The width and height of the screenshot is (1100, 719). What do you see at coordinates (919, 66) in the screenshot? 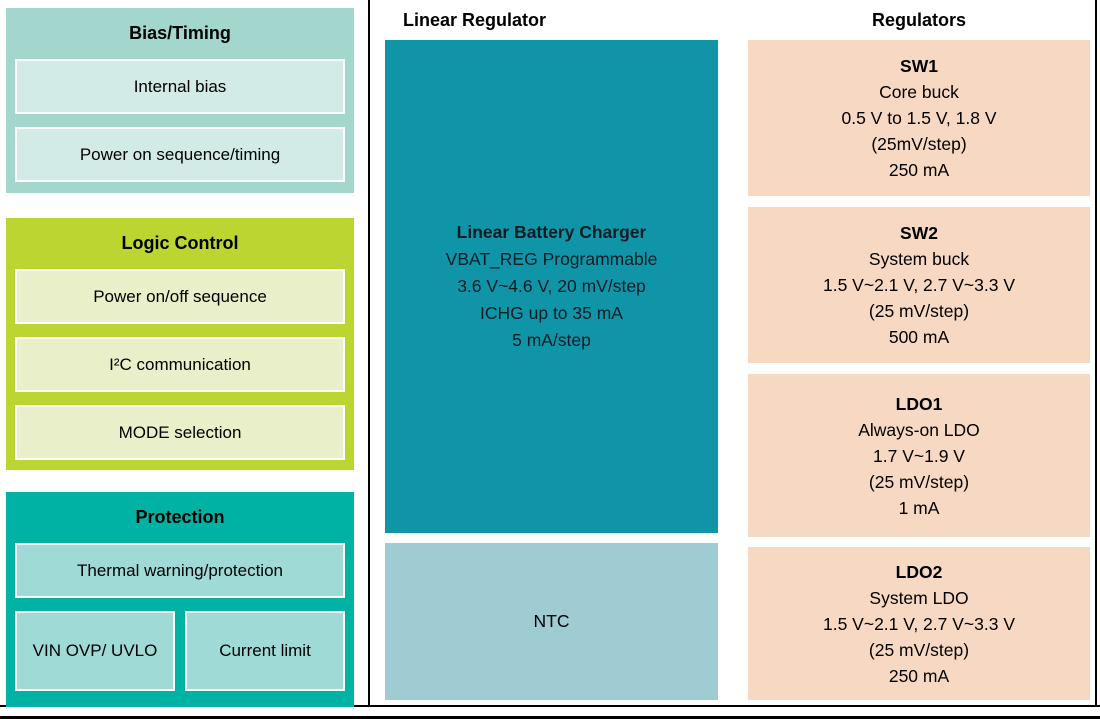
I see `regulator-name: SW1` at bounding box center [919, 66].